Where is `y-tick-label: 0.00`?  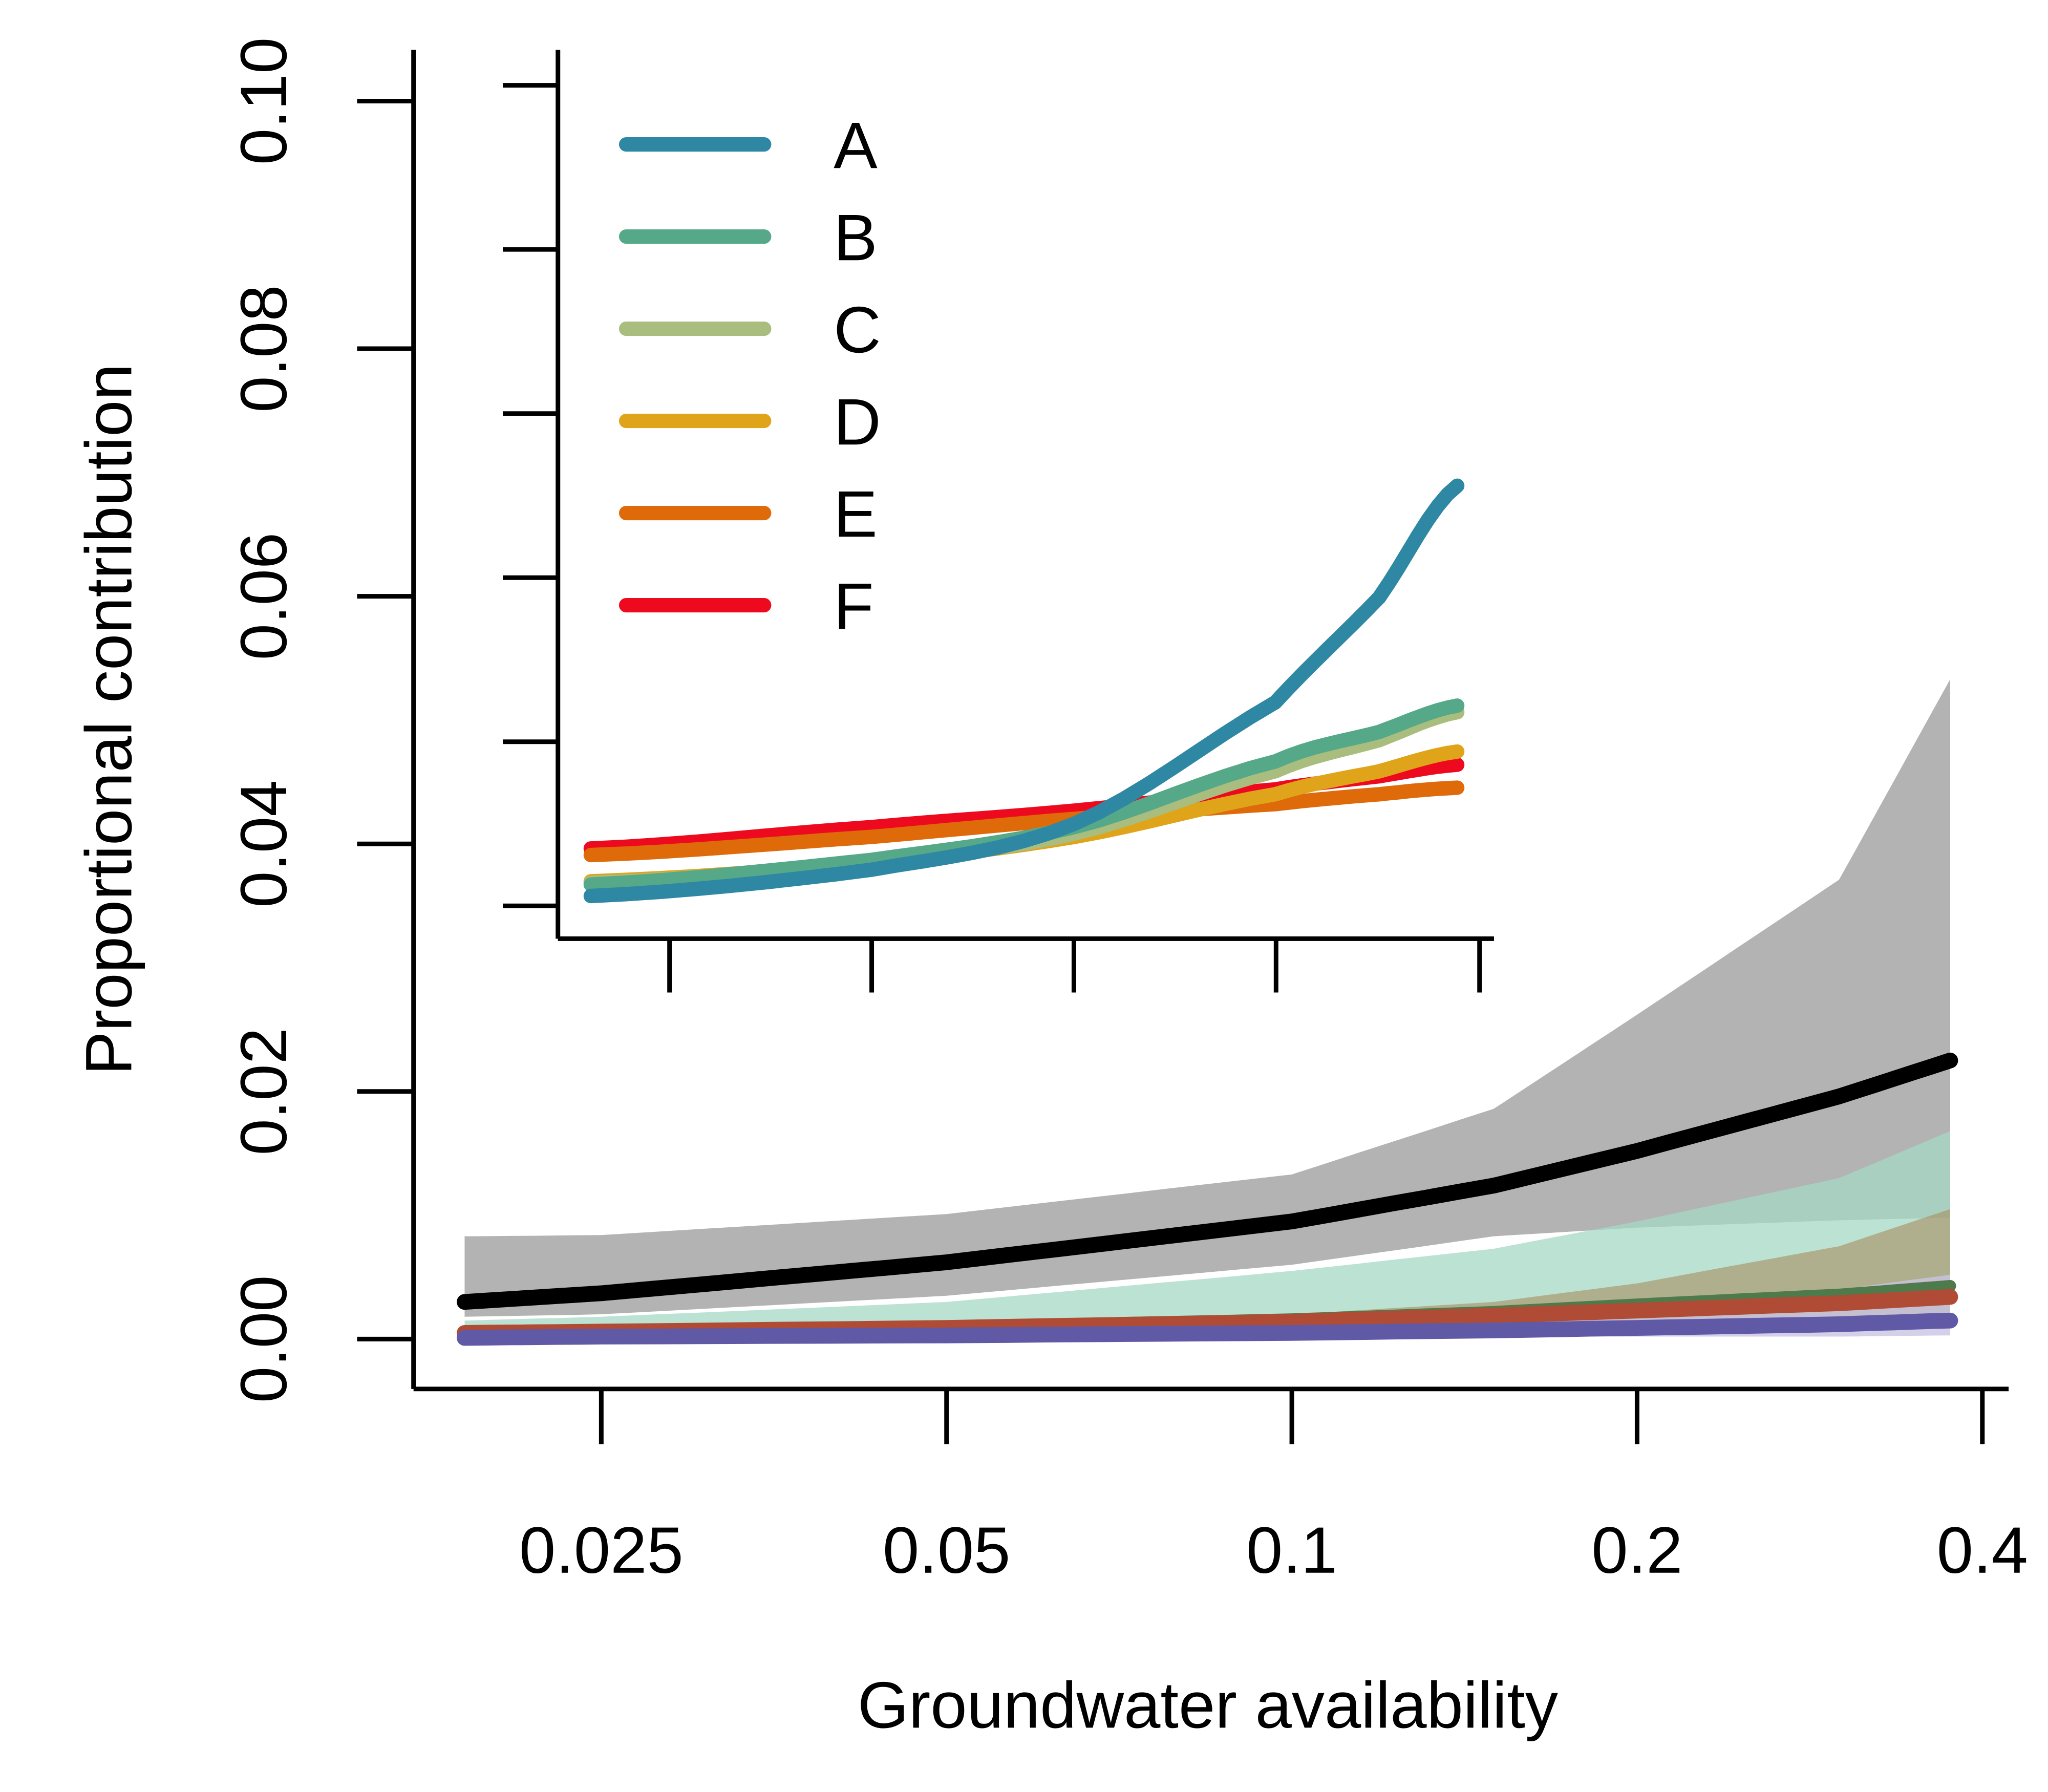 y-tick-label: 0.00 is located at coordinates (264, 1339).